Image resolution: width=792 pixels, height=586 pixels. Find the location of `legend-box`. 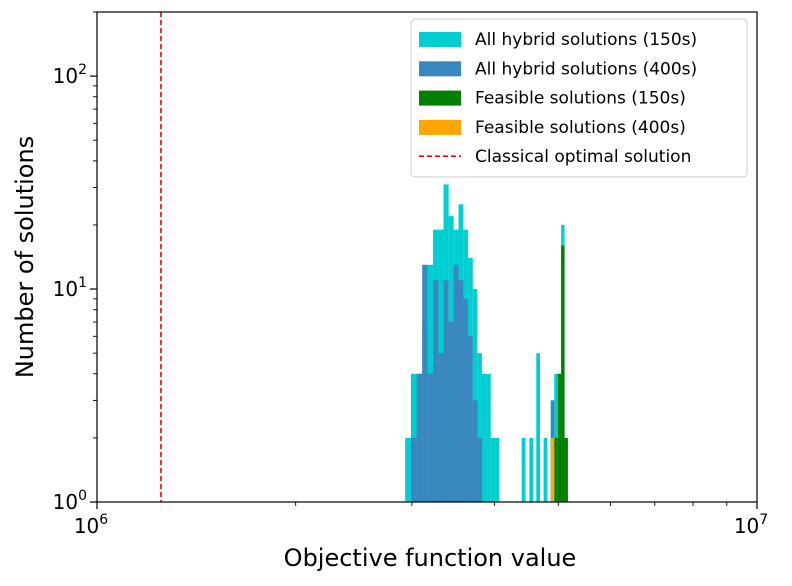

legend-box is located at coordinates (579, 98).